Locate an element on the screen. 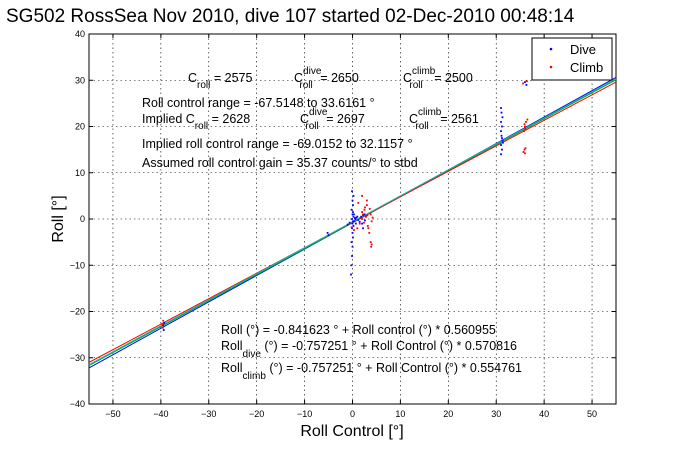  y-tick-label: −30 is located at coordinates (77, 358).